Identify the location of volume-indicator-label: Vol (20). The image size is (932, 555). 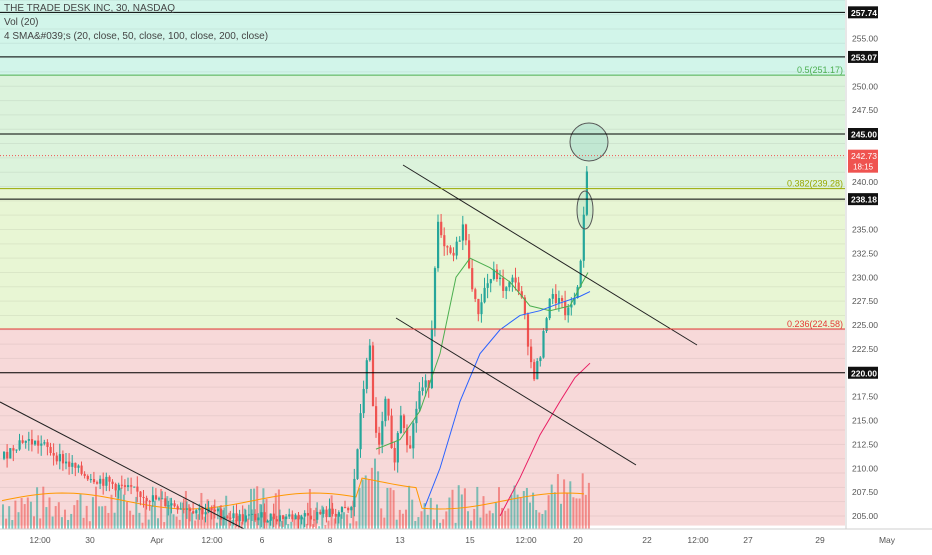
(21, 22).